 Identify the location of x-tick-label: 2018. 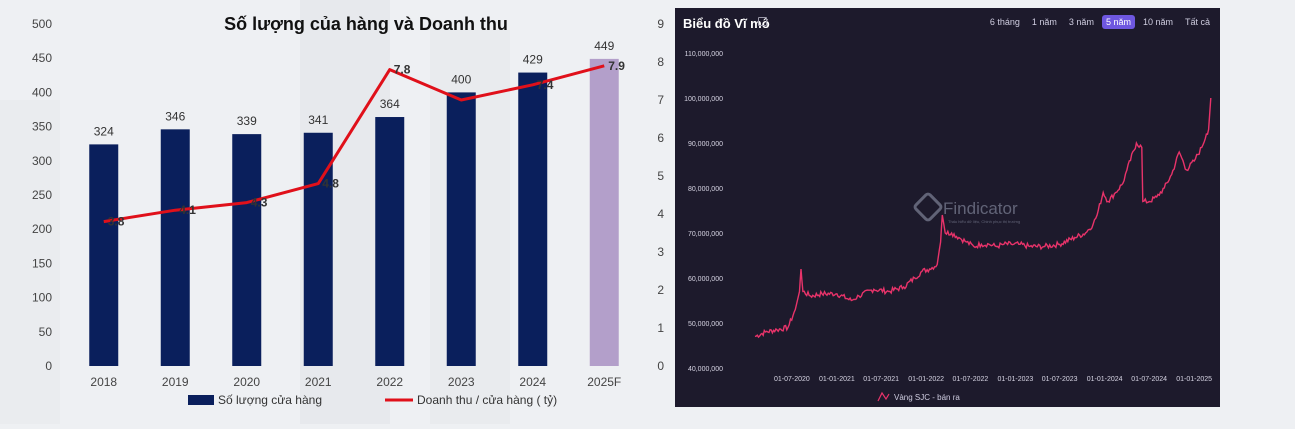
(103, 382).